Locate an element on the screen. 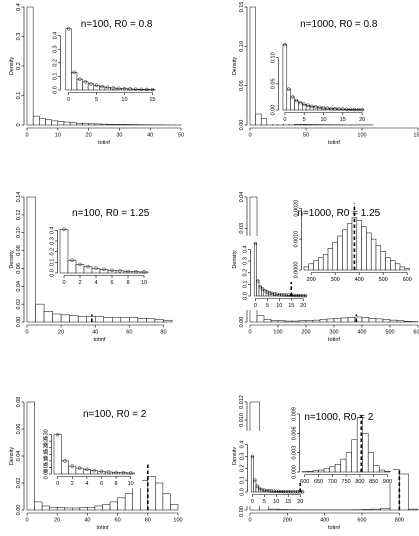 The width and height of the screenshot is (419, 536). x-tick-label: 15 is located at coordinates (152, 100).